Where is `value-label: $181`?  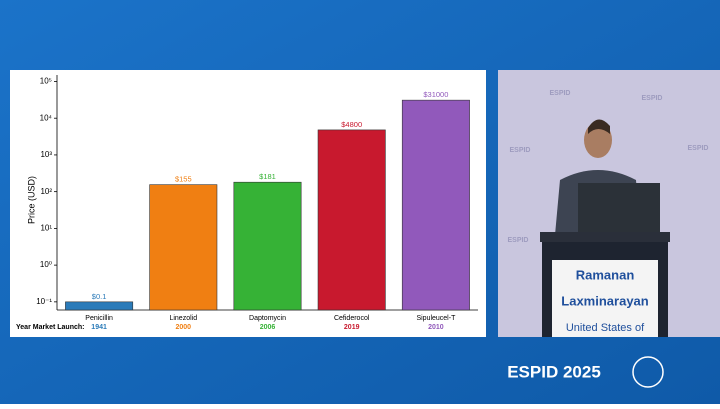
value-label: $181 is located at coordinates (267, 176).